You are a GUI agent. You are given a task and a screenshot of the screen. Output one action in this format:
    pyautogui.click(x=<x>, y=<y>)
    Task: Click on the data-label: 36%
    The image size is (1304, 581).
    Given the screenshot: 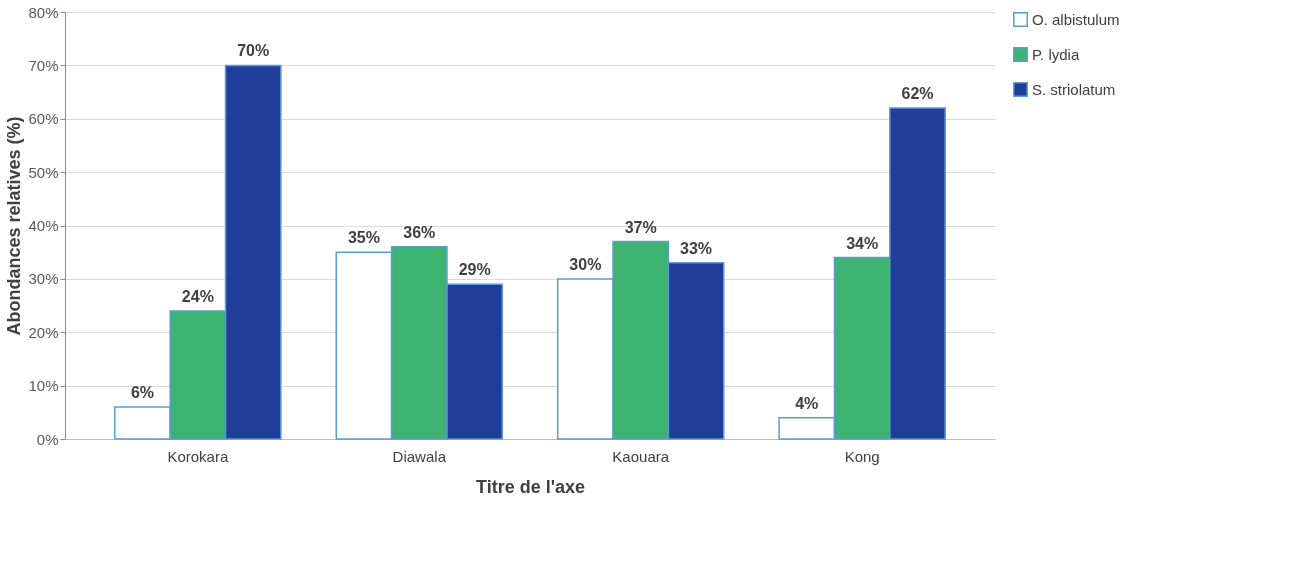 What is the action you would take?
    pyautogui.click(x=419, y=232)
    